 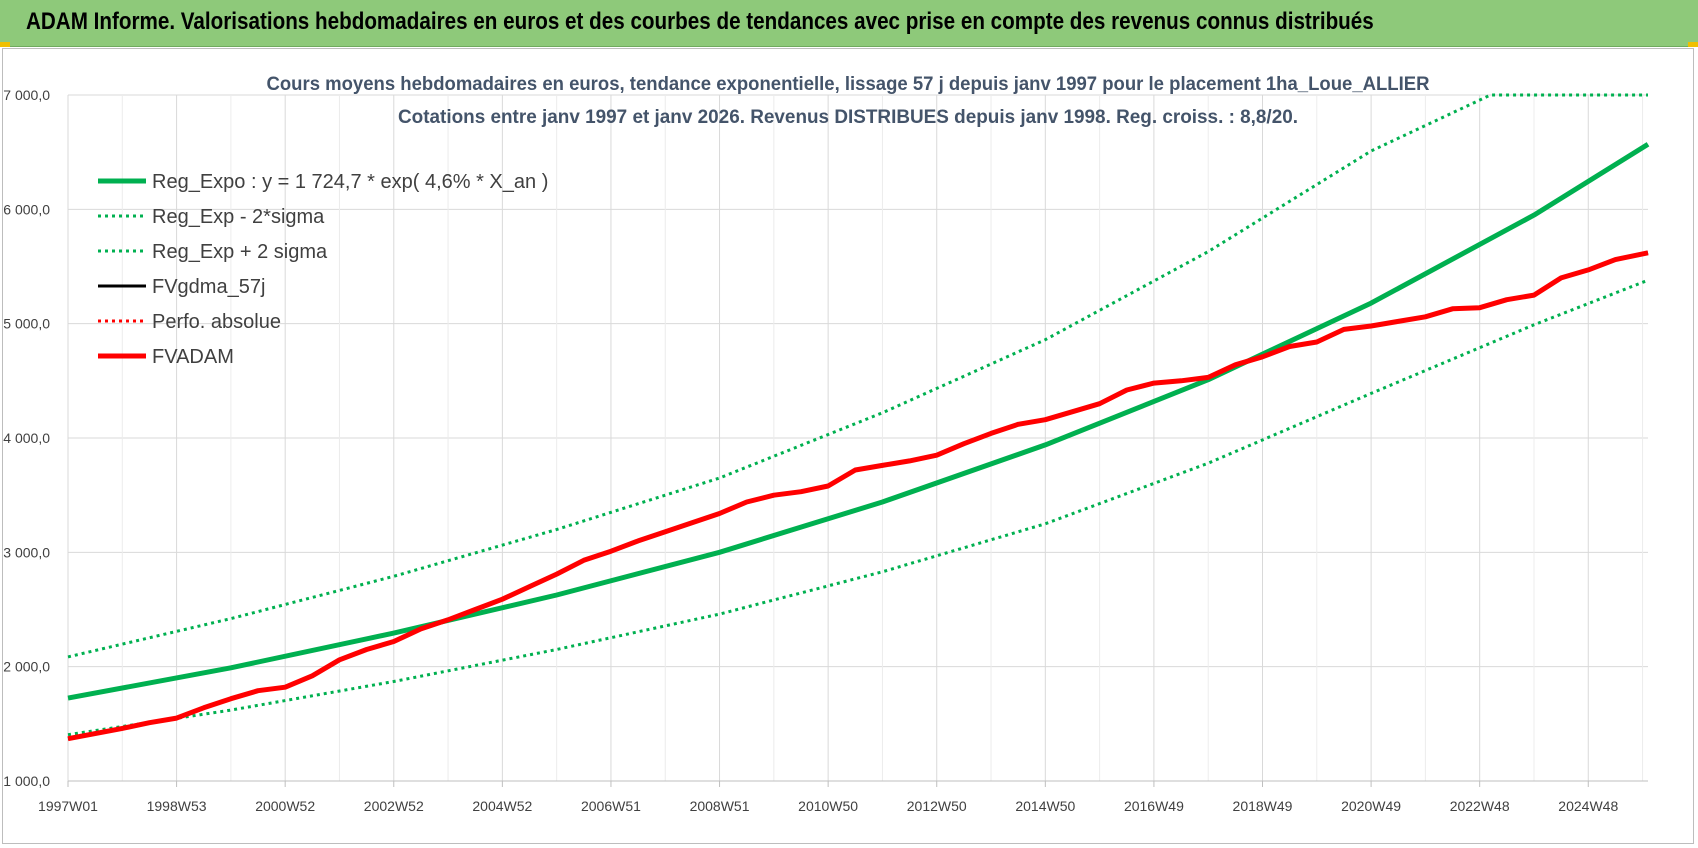 I want to click on x-tick-label: 2020W49, so click(x=1371, y=806).